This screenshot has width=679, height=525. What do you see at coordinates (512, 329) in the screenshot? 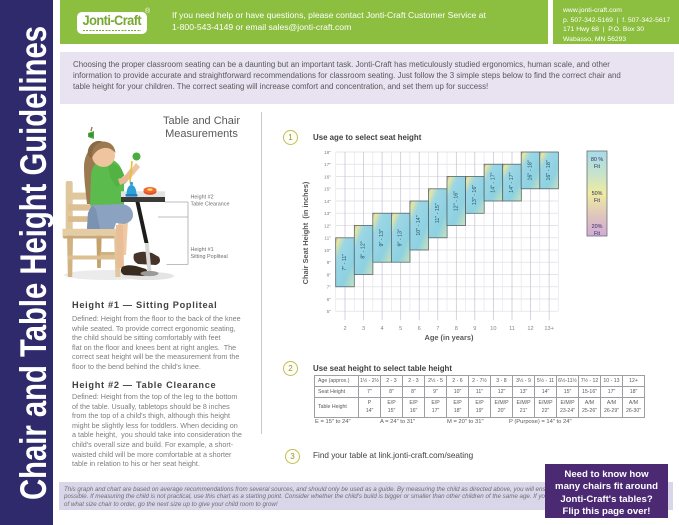
I see `svg-text: 11` at bounding box center [512, 329].